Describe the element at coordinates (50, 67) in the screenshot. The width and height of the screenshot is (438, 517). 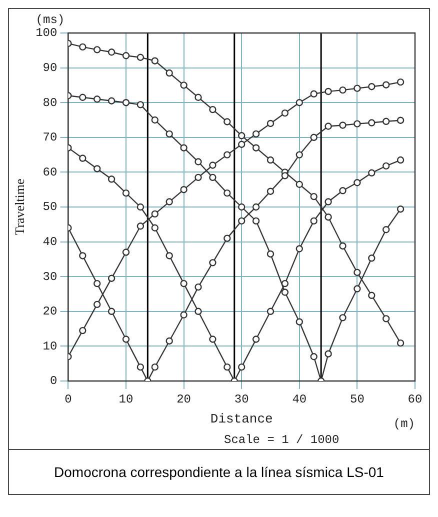
I see `y-tick-label: 90` at that location.